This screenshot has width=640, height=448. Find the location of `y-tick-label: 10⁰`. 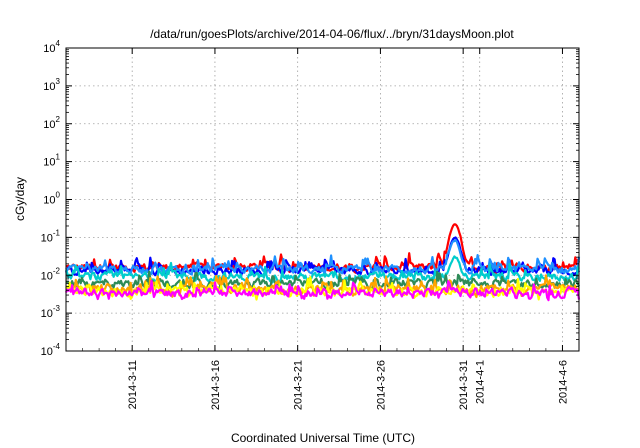

y-tick-label: 10⁰ is located at coordinates (51, 199).